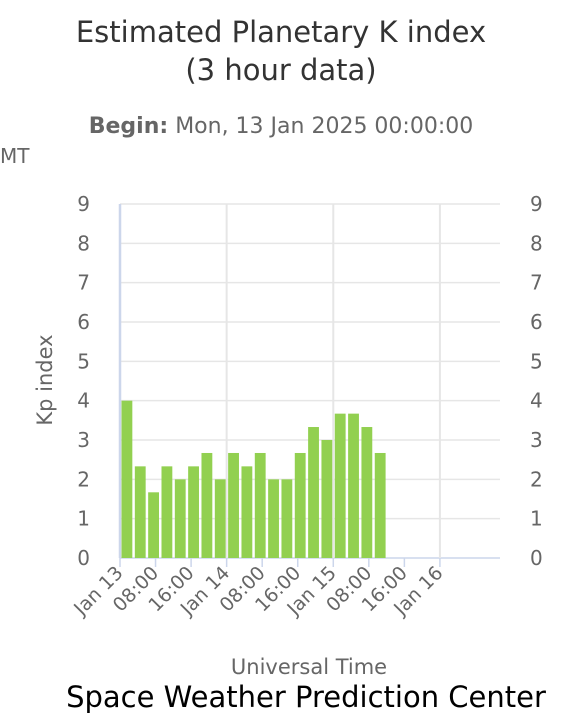 The height and width of the screenshot is (720, 562). What do you see at coordinates (128, 126) in the screenshot?
I see `begin-label: Begin:` at bounding box center [128, 126].